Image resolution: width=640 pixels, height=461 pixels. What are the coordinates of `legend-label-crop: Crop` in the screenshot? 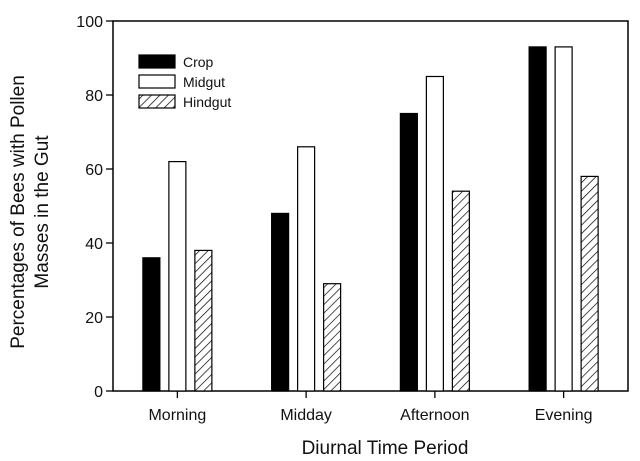 It's located at (198, 62).